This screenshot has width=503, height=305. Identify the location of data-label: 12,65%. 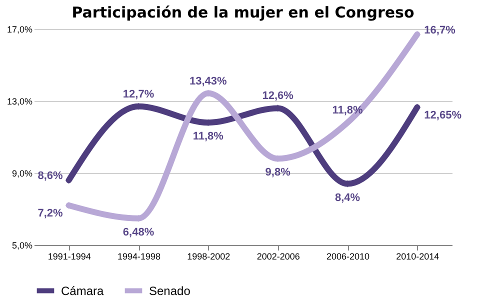
(443, 115).